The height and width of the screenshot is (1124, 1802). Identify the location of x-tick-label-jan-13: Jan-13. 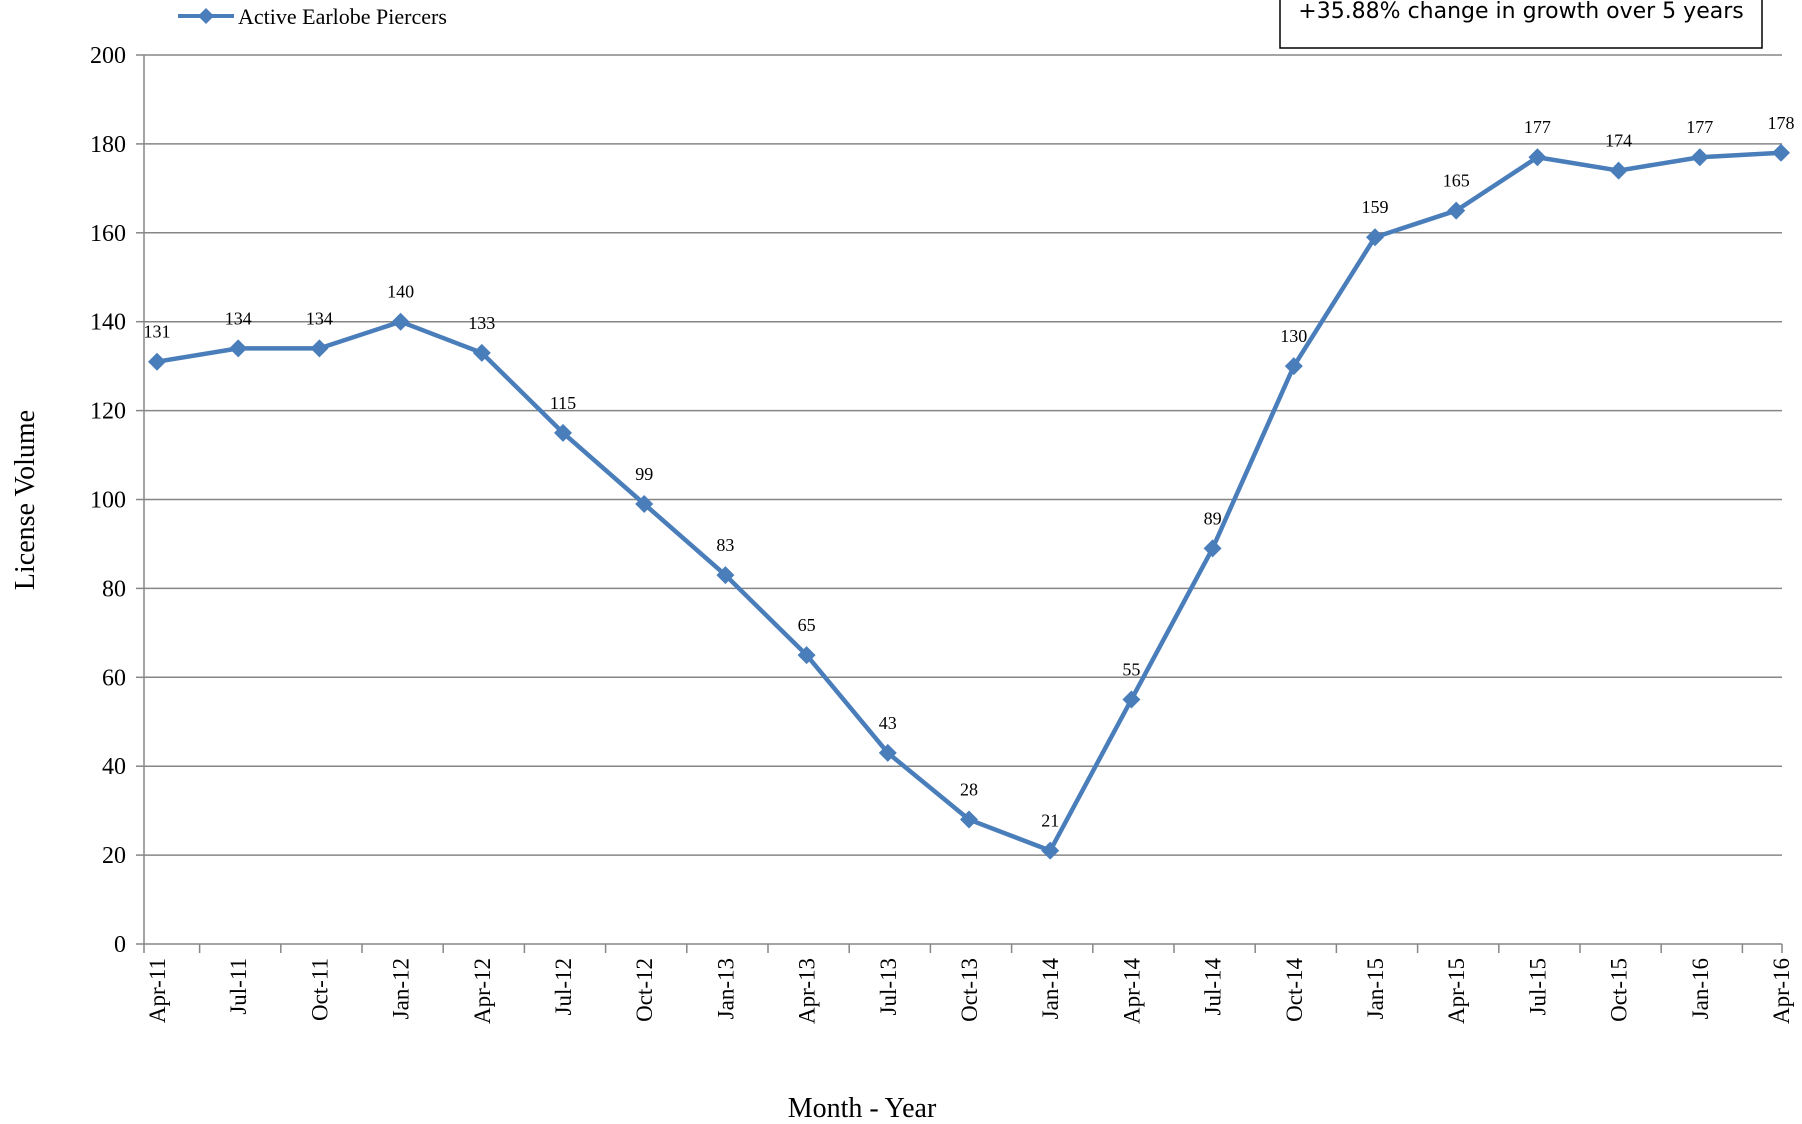
(725, 988).